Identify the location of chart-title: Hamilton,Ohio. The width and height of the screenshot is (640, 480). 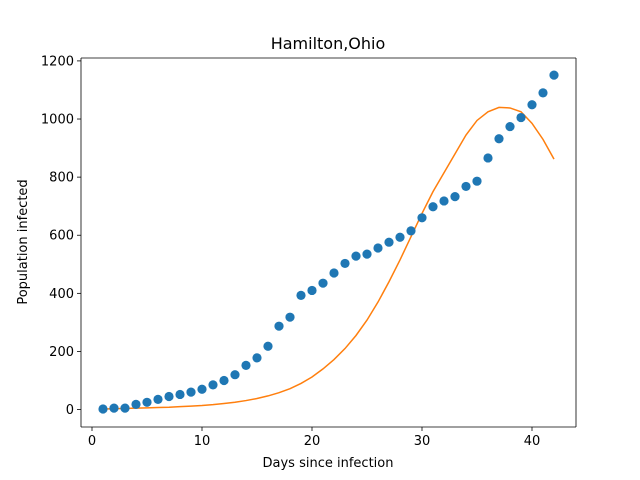
(328, 43).